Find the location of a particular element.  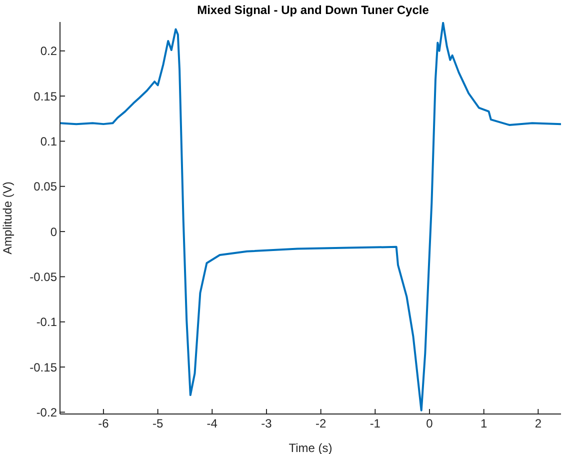

chart-title: Mixed Signal - Up and Down Tuner Cycle is located at coordinates (313, 10).